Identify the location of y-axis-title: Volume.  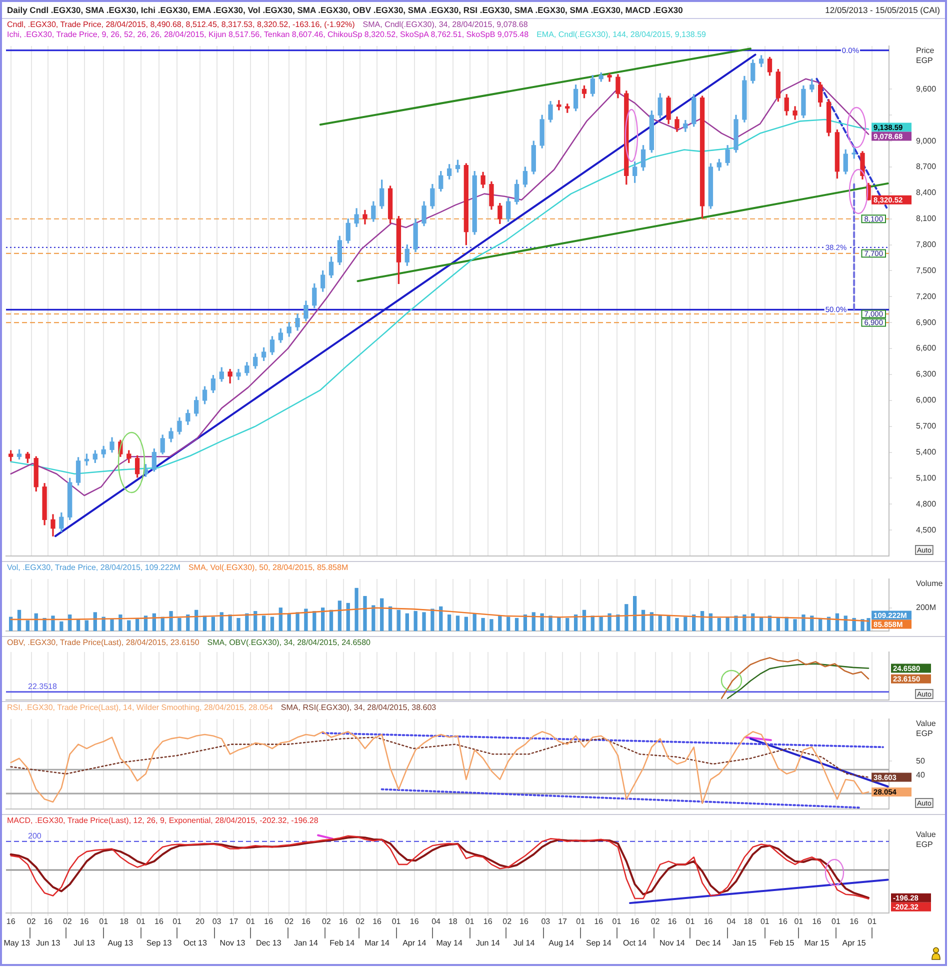
(930, 583).